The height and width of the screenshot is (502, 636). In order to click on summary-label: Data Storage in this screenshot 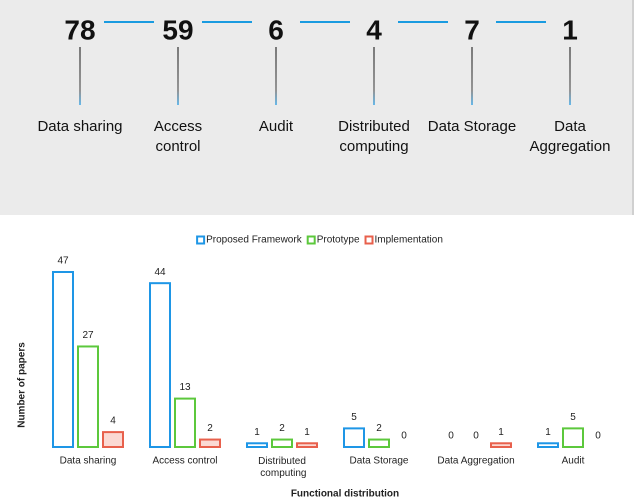, I will do `click(472, 126)`.